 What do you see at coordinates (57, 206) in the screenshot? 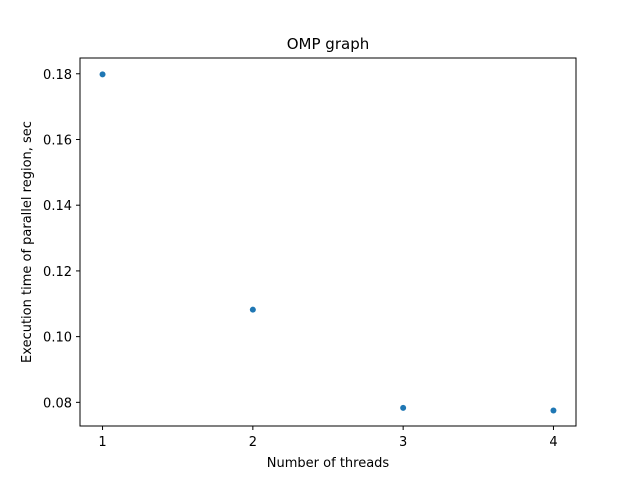
I see `y-tick-label: 0.14` at bounding box center [57, 206].